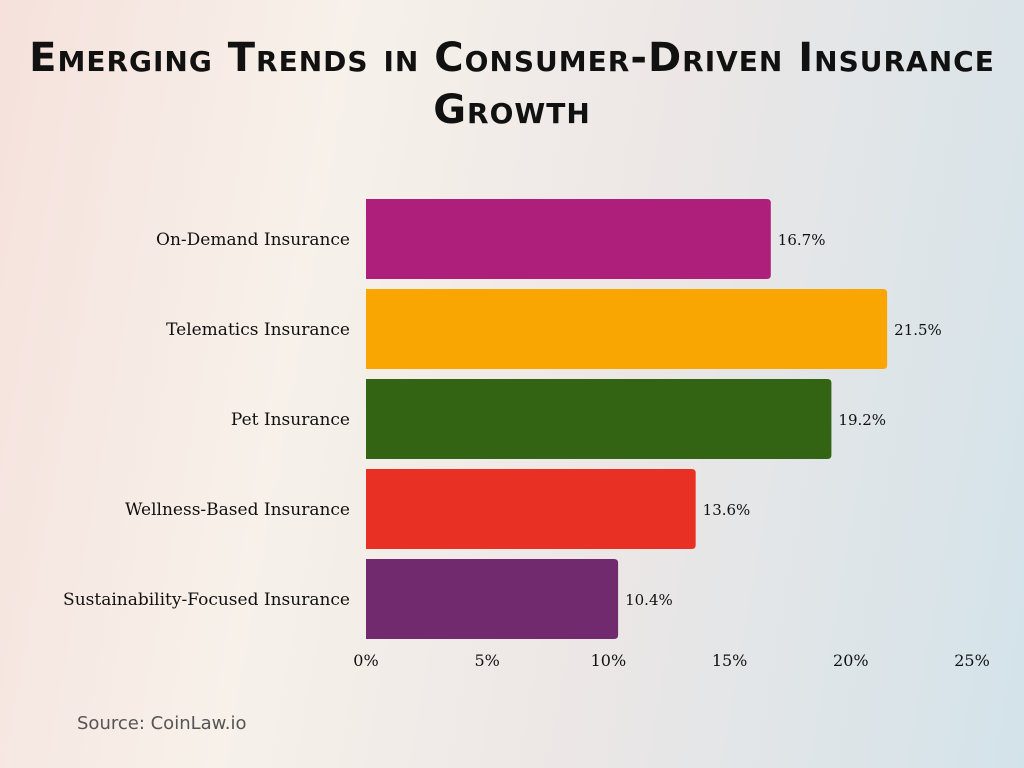 The image size is (1024, 768). Describe the element at coordinates (802, 240) in the screenshot. I see `data-label: 16.7%` at that location.